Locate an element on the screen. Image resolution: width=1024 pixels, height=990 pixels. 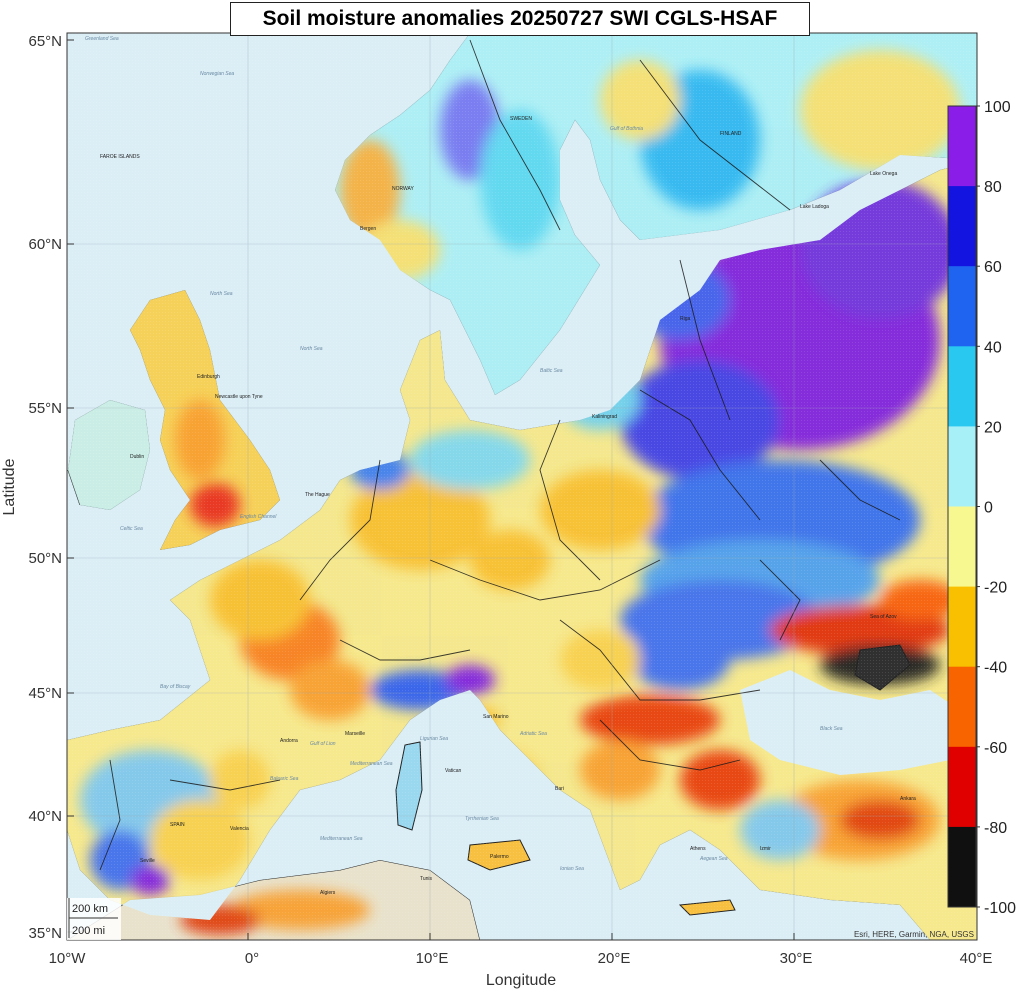
x-tick-20e: 20°E is located at coordinates (614, 958).